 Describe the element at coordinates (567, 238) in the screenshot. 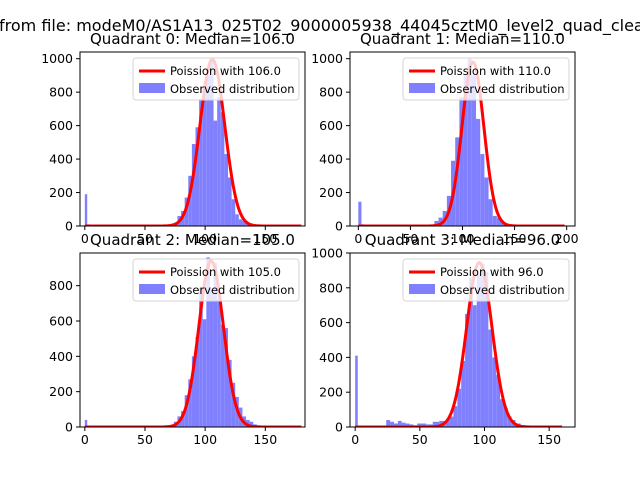

I see `x-tick-label: 200` at that location.